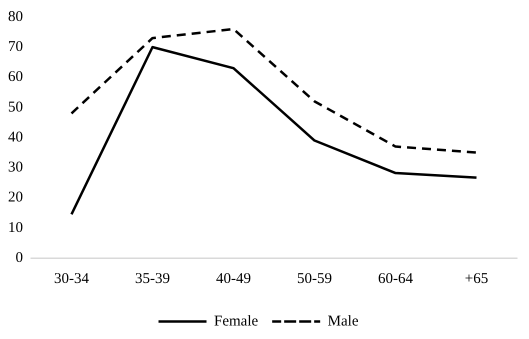  Describe the element at coordinates (343, 321) in the screenshot. I see `legend-label: Male` at that location.